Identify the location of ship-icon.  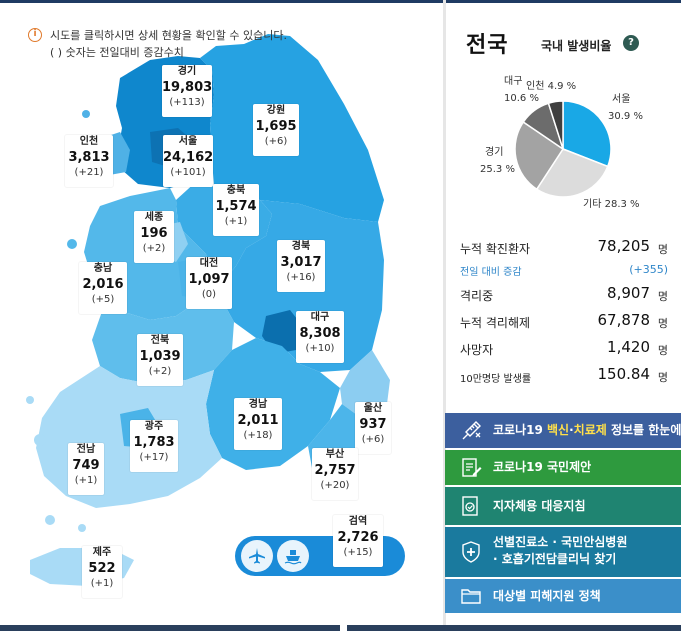
(293, 557).